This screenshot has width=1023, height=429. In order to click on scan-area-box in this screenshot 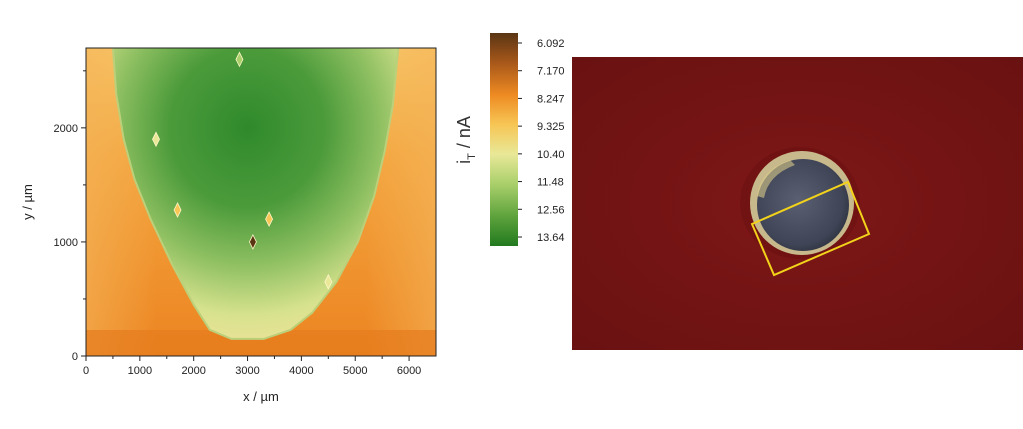, I will do `click(810, 228)`.